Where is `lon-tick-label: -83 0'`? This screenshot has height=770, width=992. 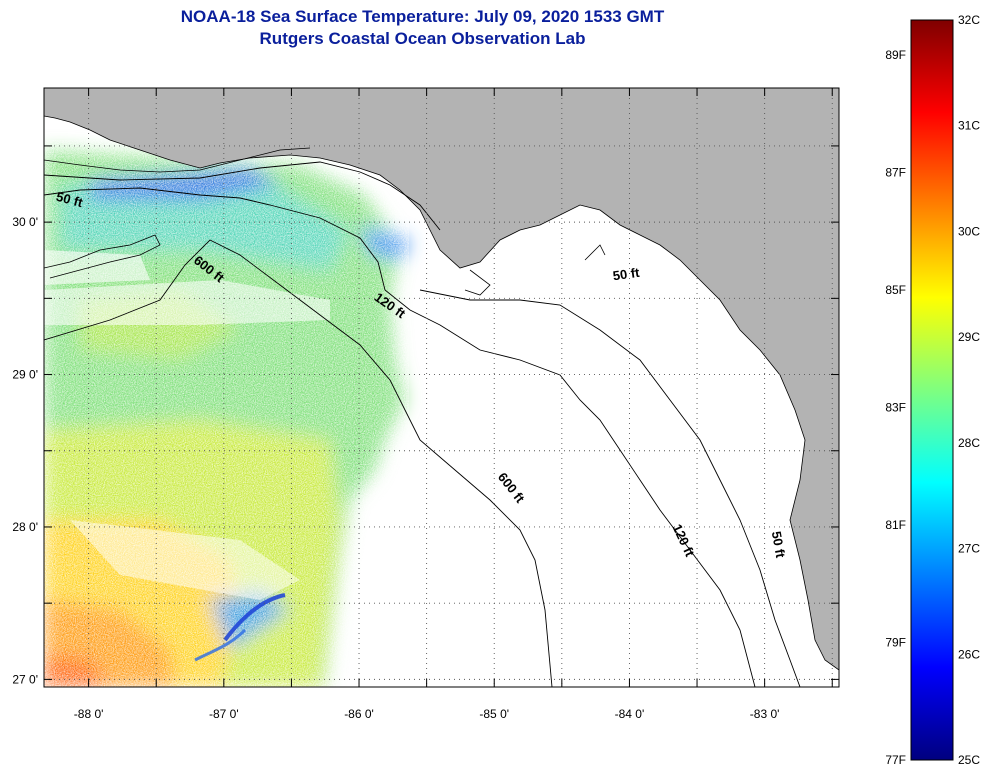
lon-tick-label: -83 0' is located at coordinates (765, 714).